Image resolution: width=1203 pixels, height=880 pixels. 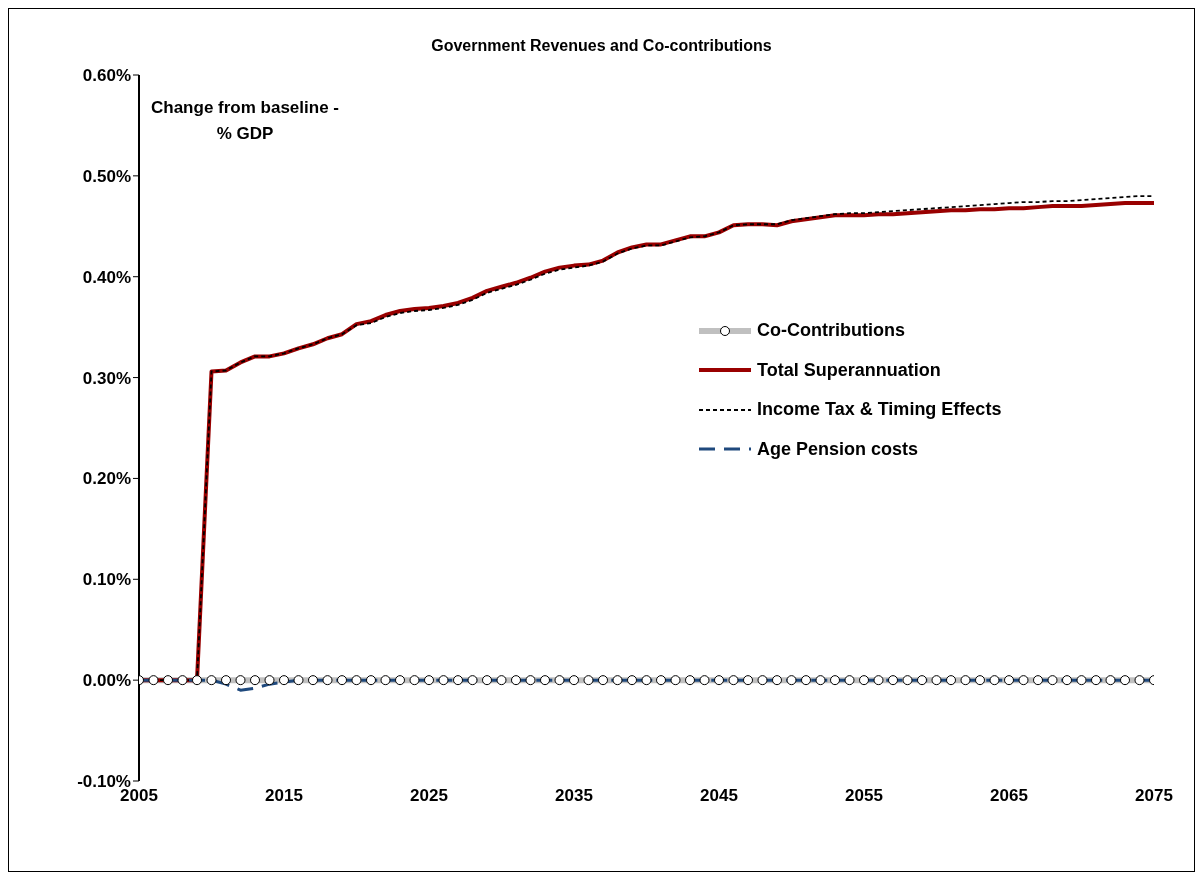 I want to click on x-tick-label: 2075, so click(x=1154, y=796).